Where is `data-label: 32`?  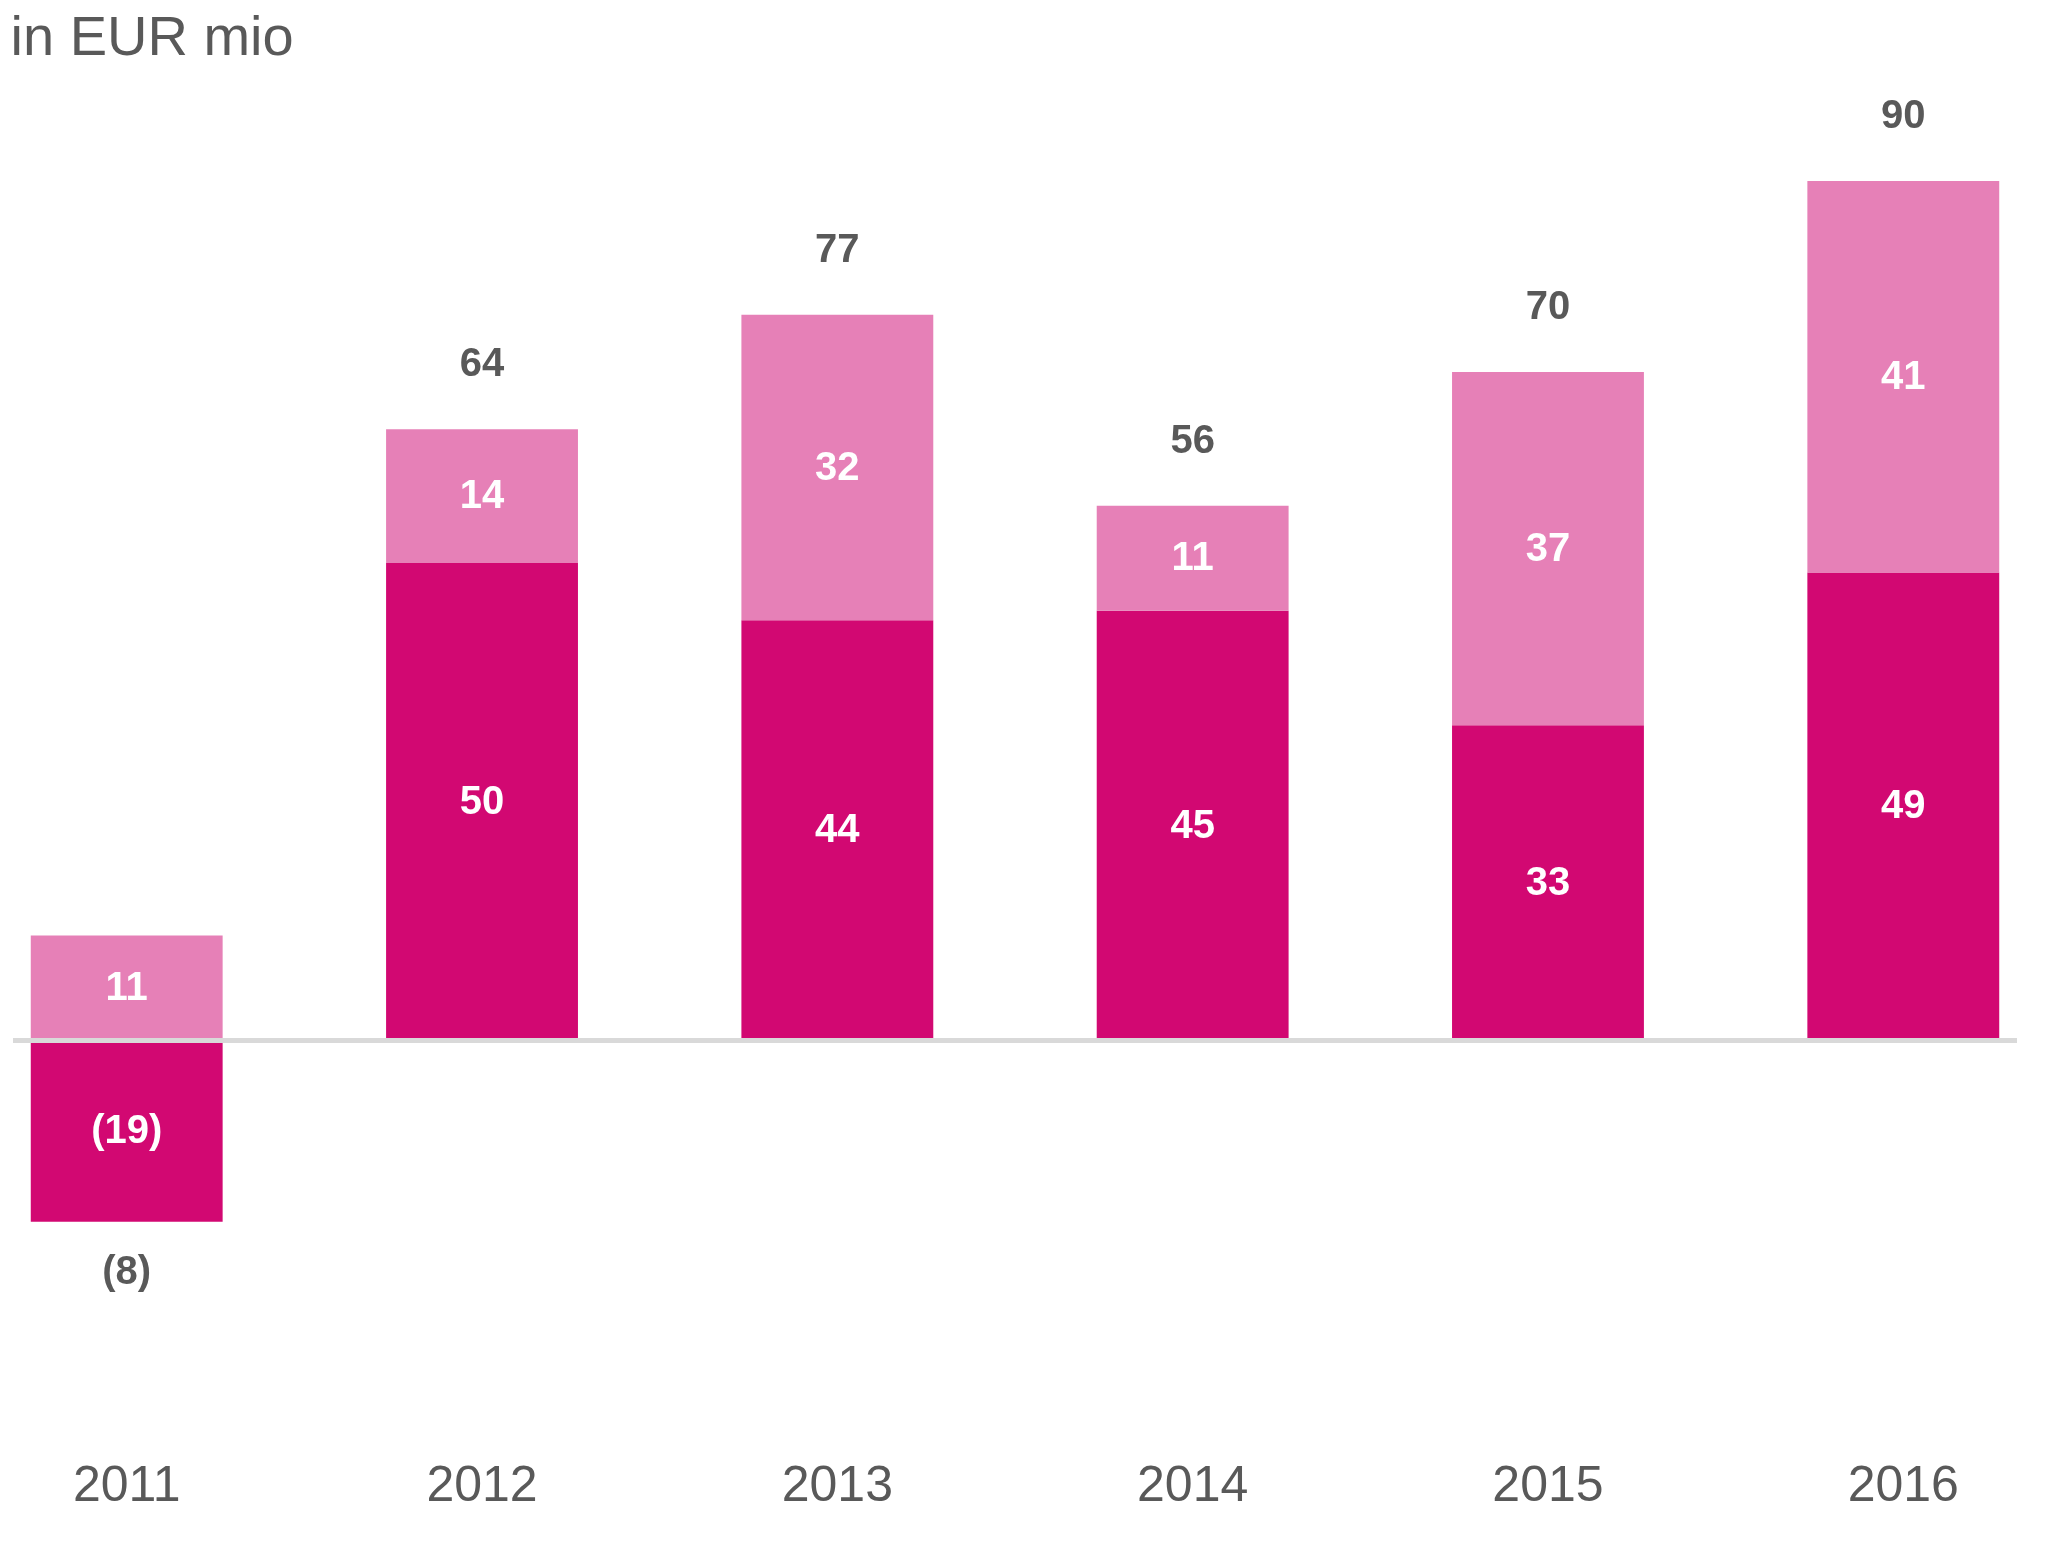
data-label: 32 is located at coordinates (837, 465).